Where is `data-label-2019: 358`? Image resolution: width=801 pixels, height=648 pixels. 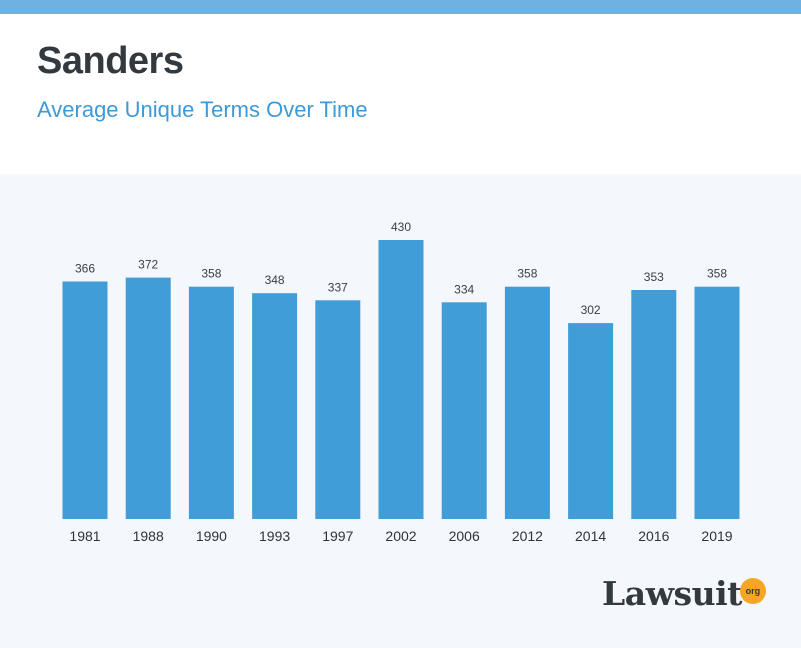
data-label-2019: 358 is located at coordinates (717, 274).